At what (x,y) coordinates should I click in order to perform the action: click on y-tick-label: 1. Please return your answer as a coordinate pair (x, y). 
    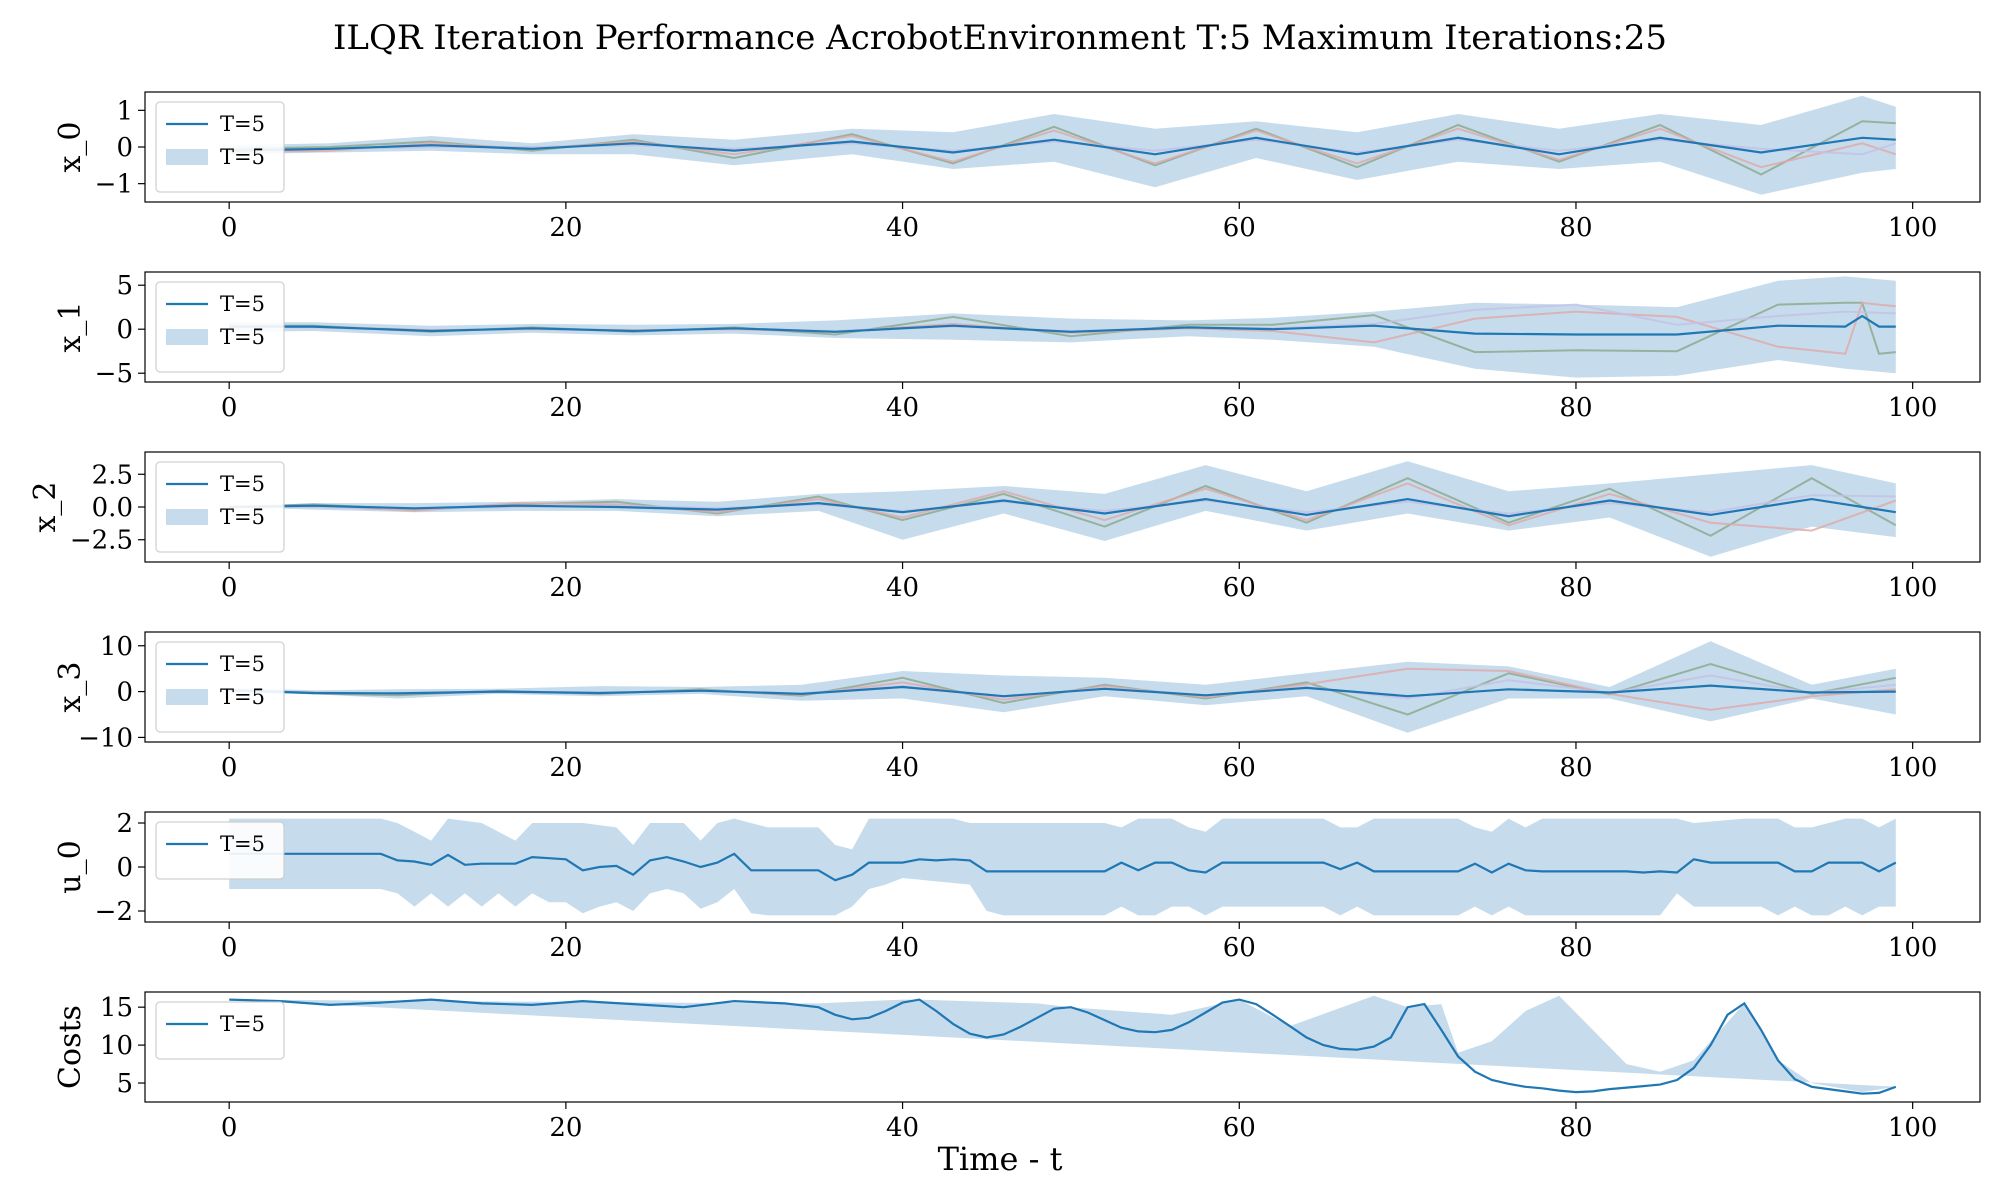
    Looking at the image, I should click on (124, 111).